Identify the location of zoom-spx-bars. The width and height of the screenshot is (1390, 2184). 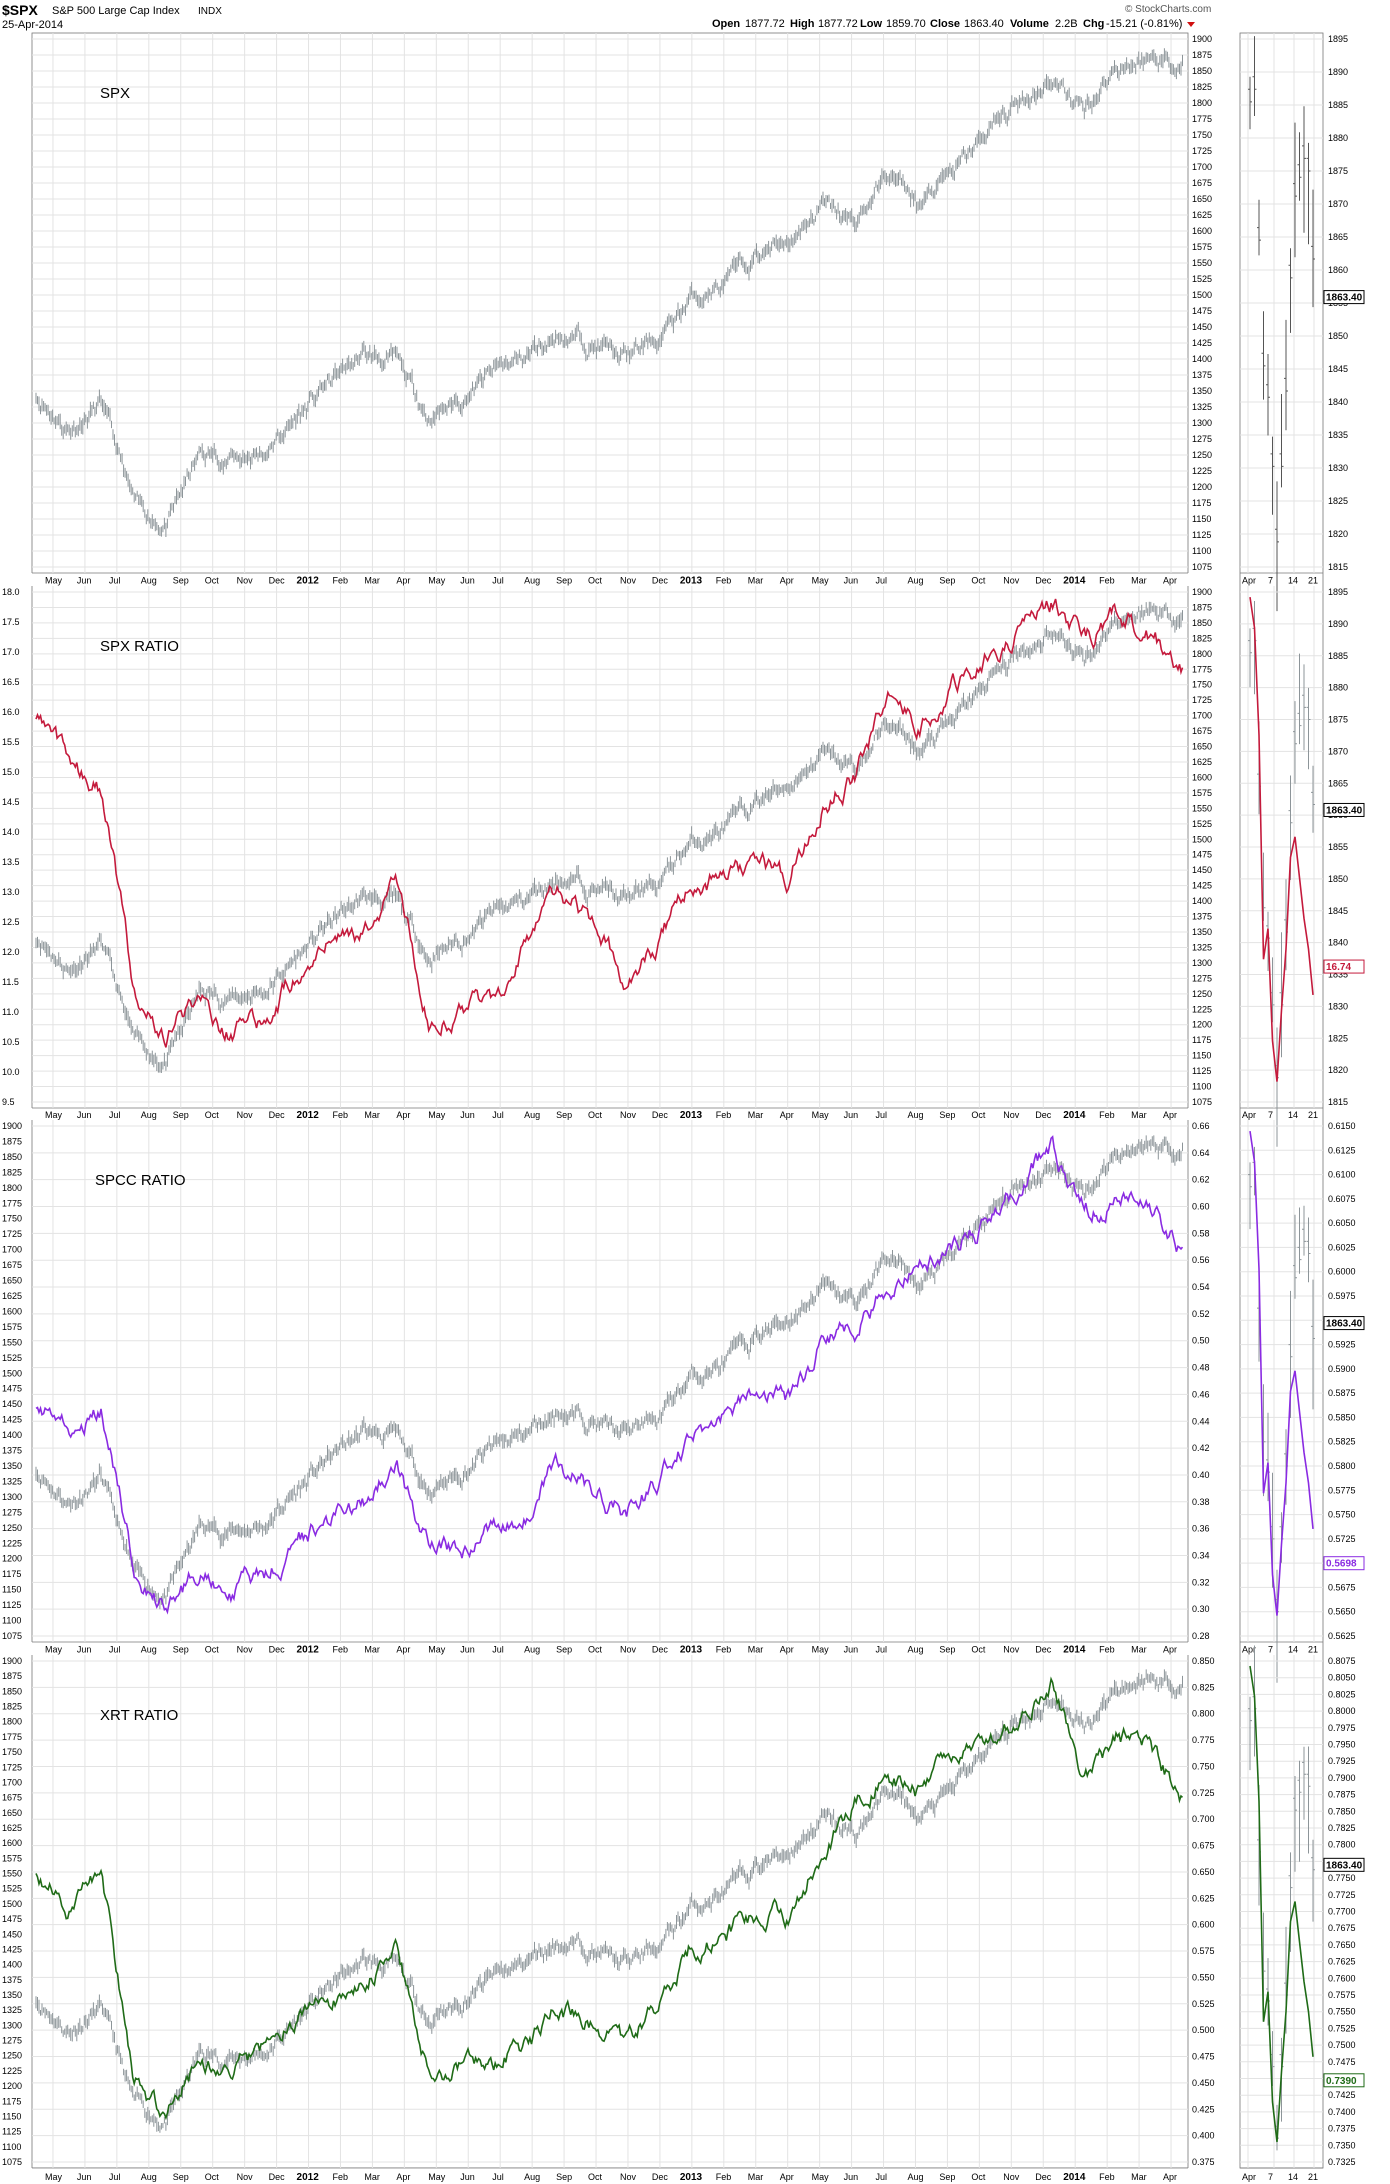
(1281, 874).